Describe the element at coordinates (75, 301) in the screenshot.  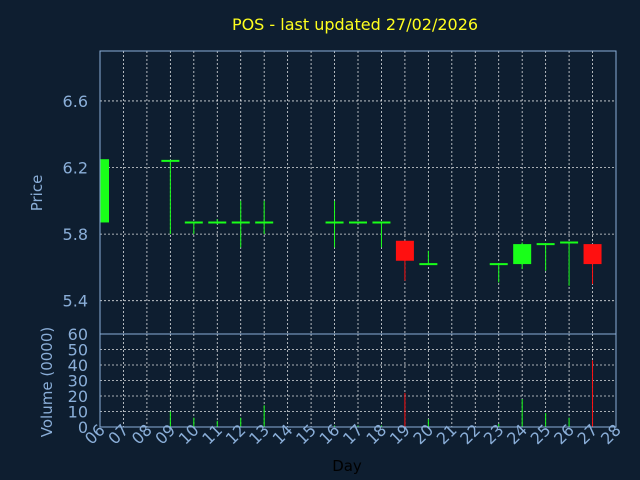
I see `price-tick-label: 5.4` at that location.